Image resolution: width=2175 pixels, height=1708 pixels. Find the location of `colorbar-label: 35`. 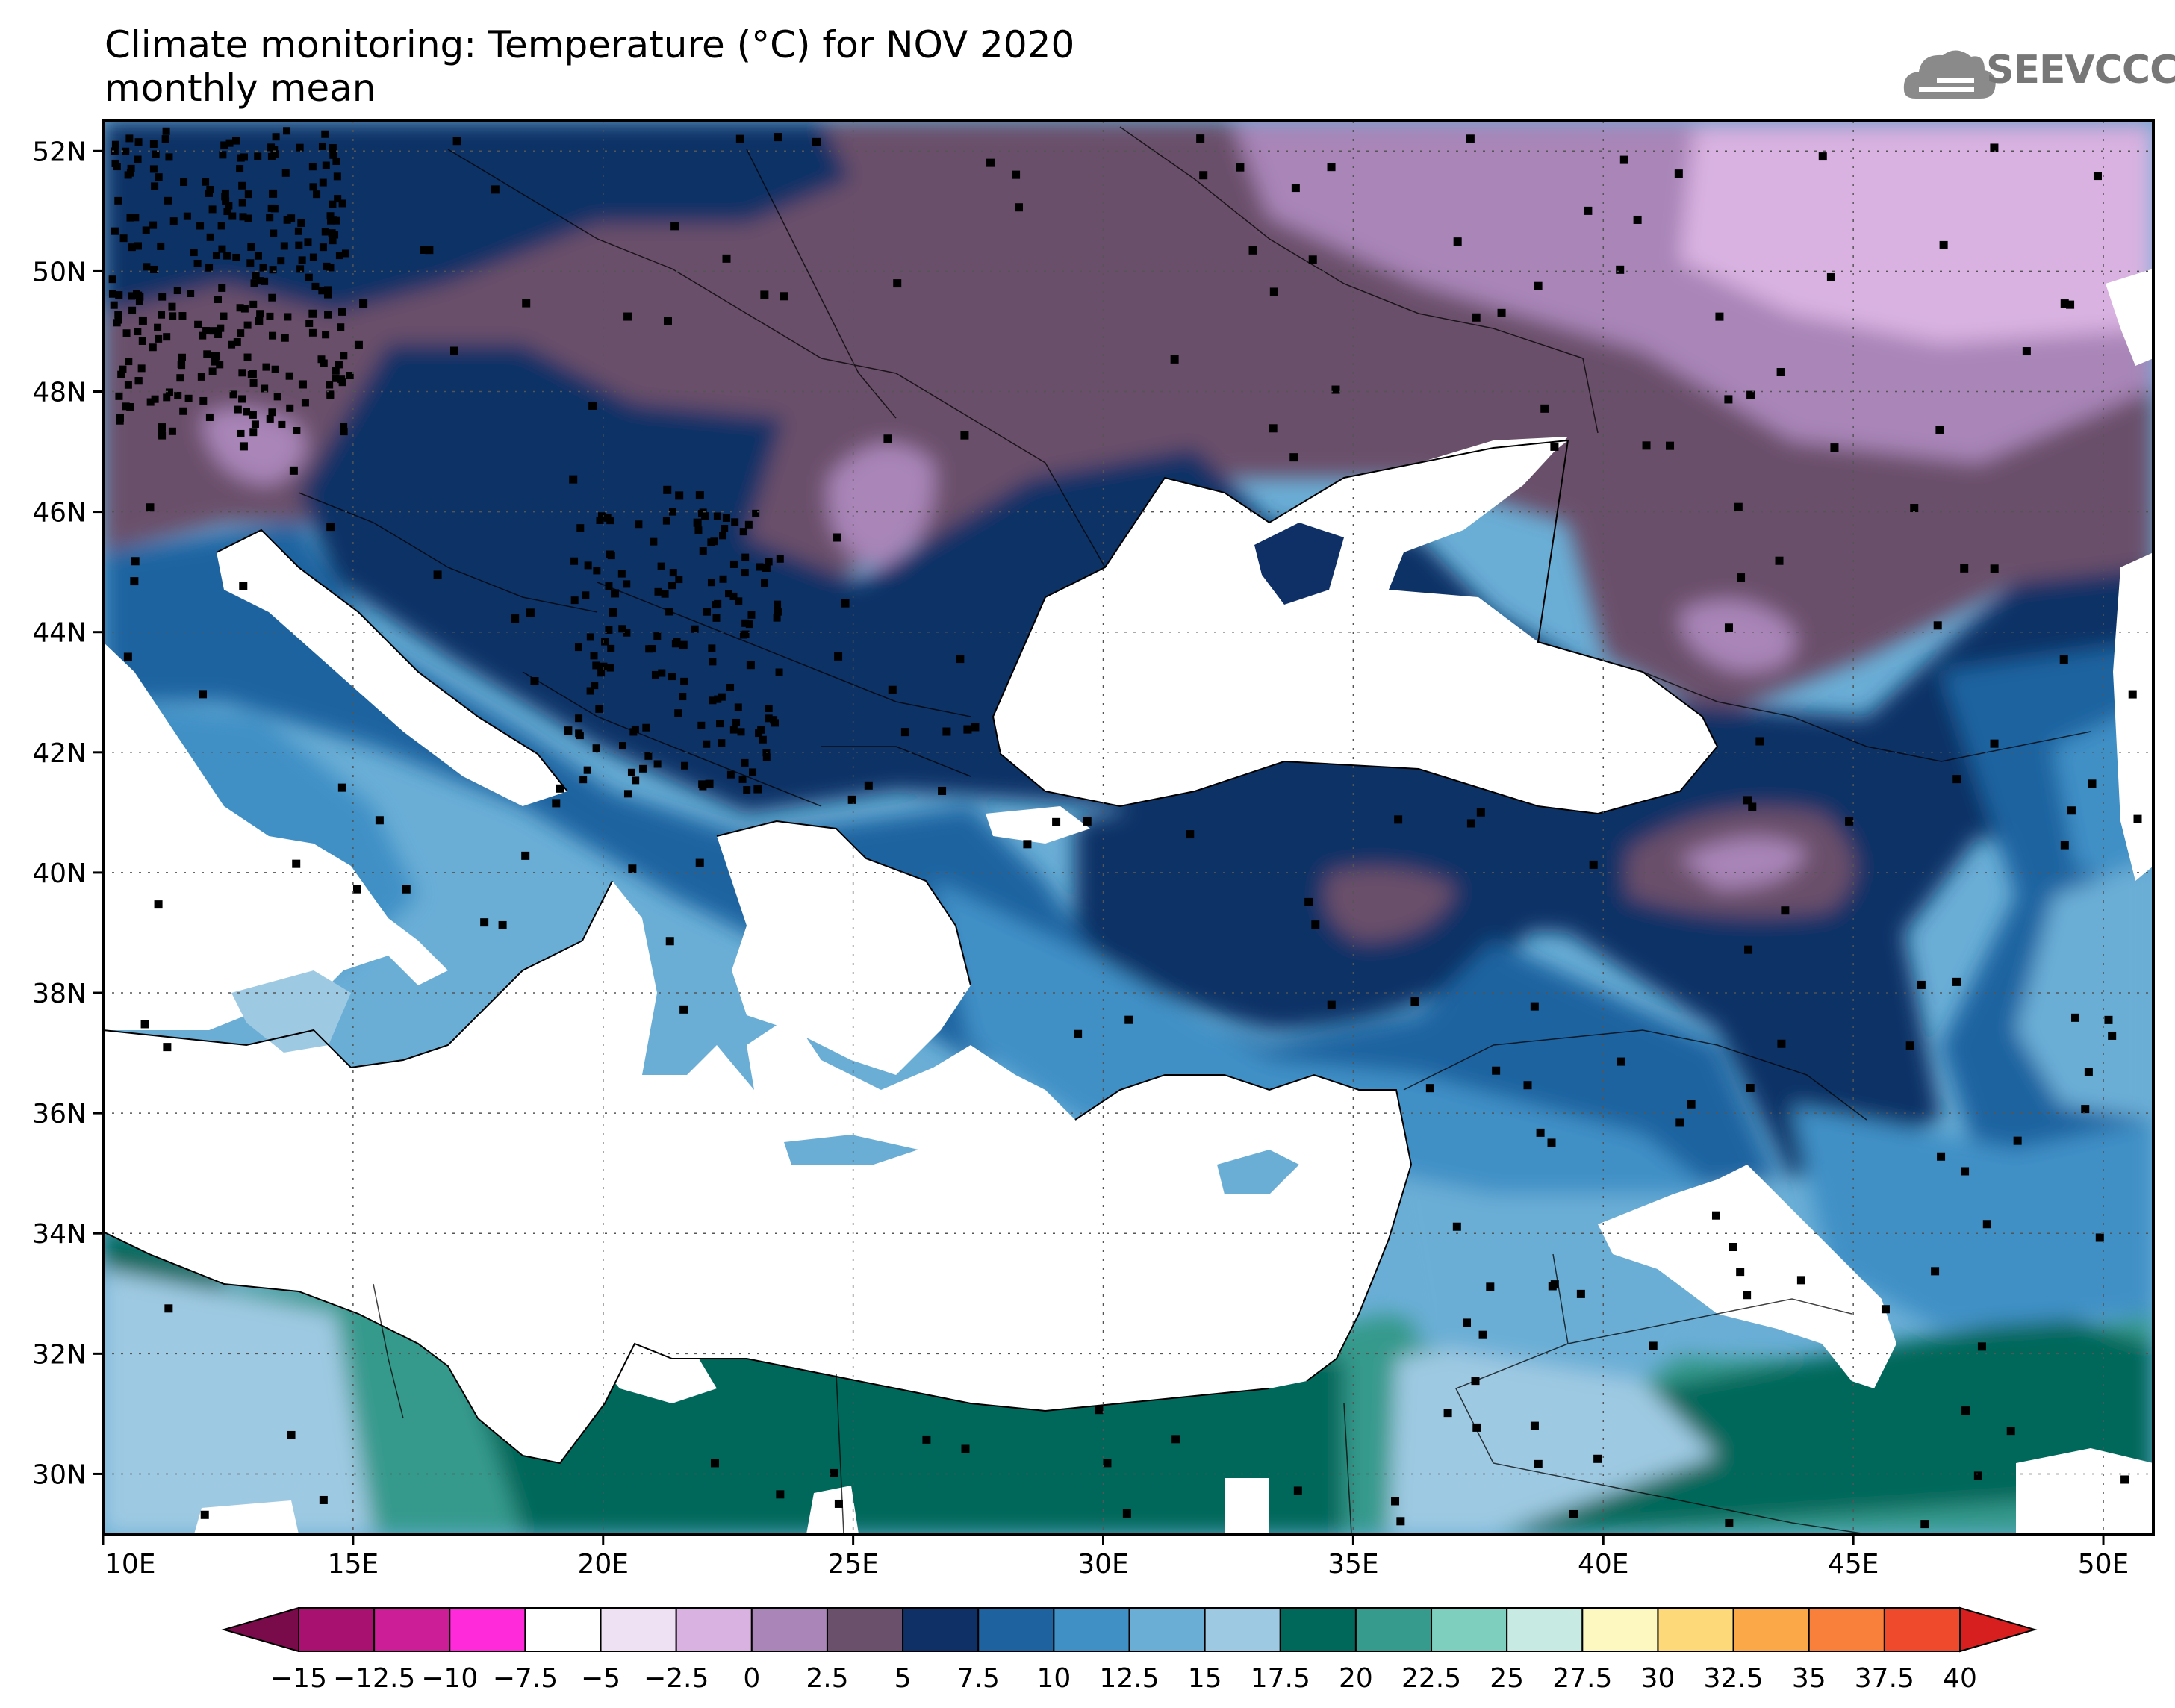

colorbar-label: 35 is located at coordinates (1809, 1678).